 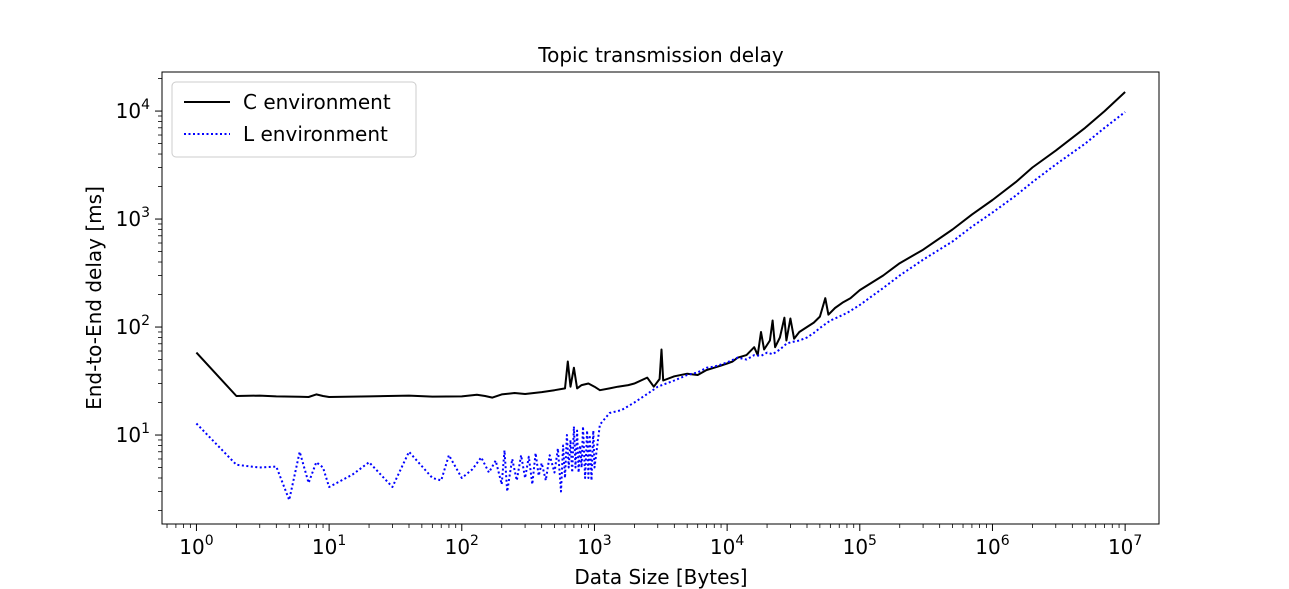 I want to click on legend-box, so click(x=294, y=119).